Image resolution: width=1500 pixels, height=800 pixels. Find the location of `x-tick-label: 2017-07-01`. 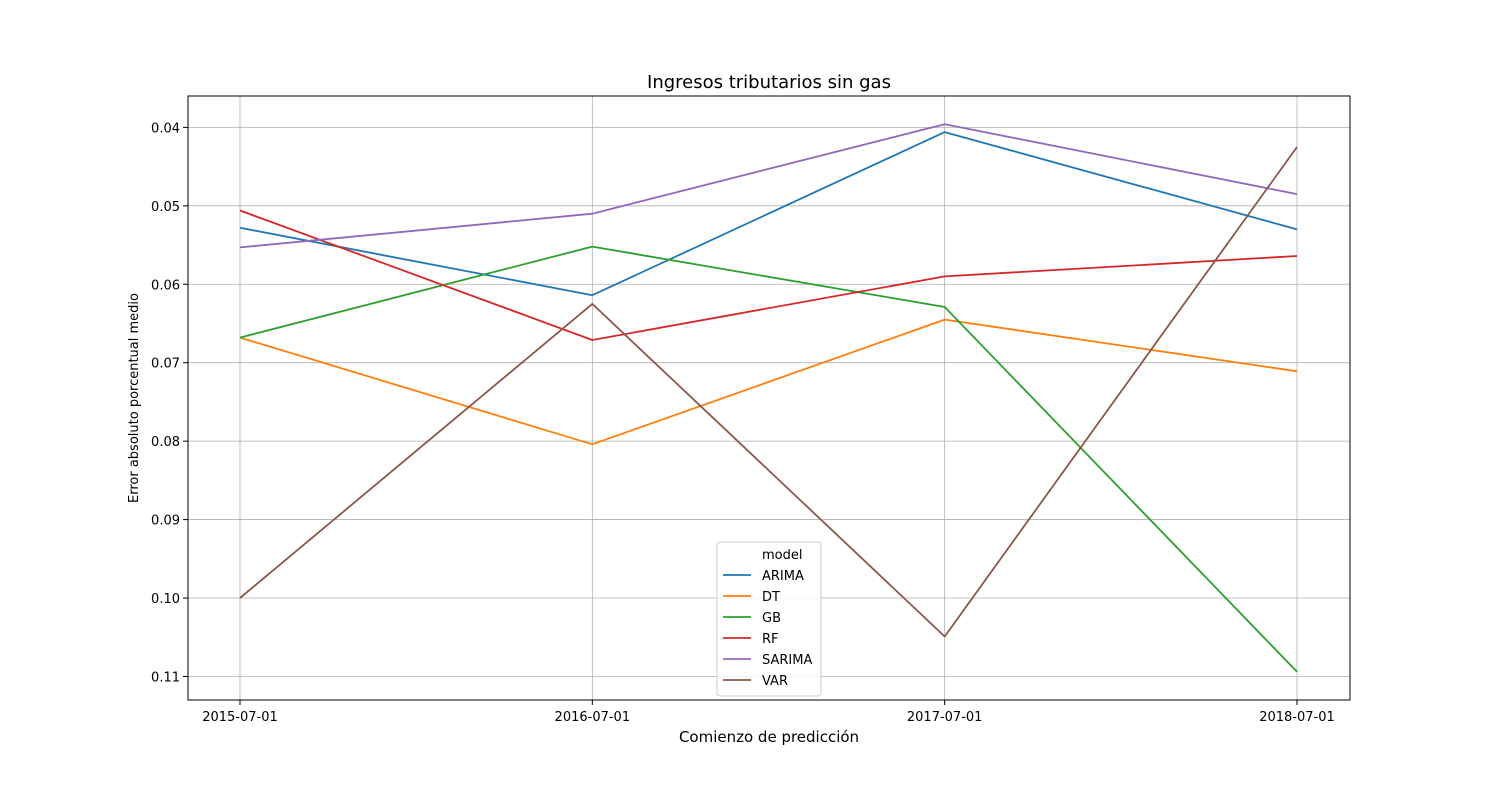

x-tick-label: 2017-07-01 is located at coordinates (945, 717).